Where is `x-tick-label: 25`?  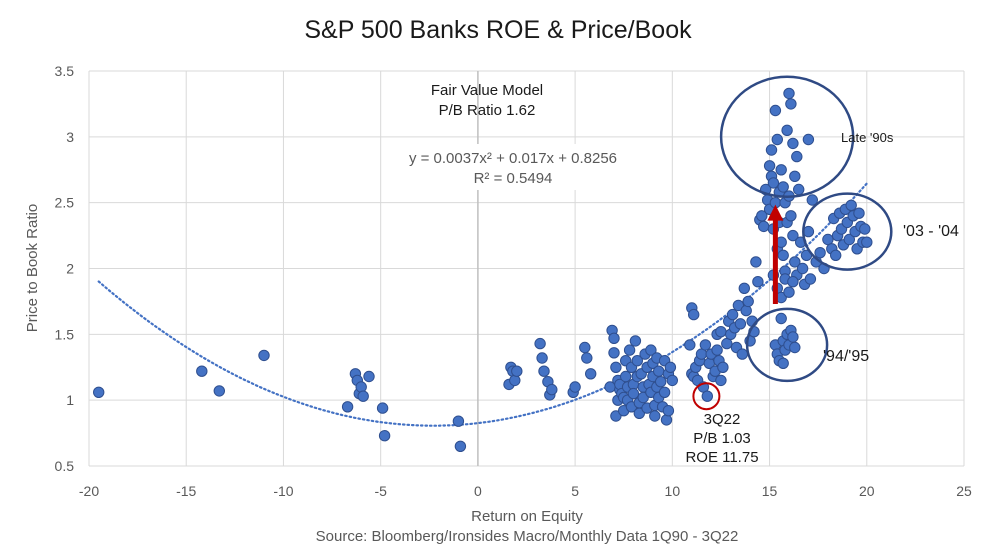 x-tick-label: 25 is located at coordinates (964, 491).